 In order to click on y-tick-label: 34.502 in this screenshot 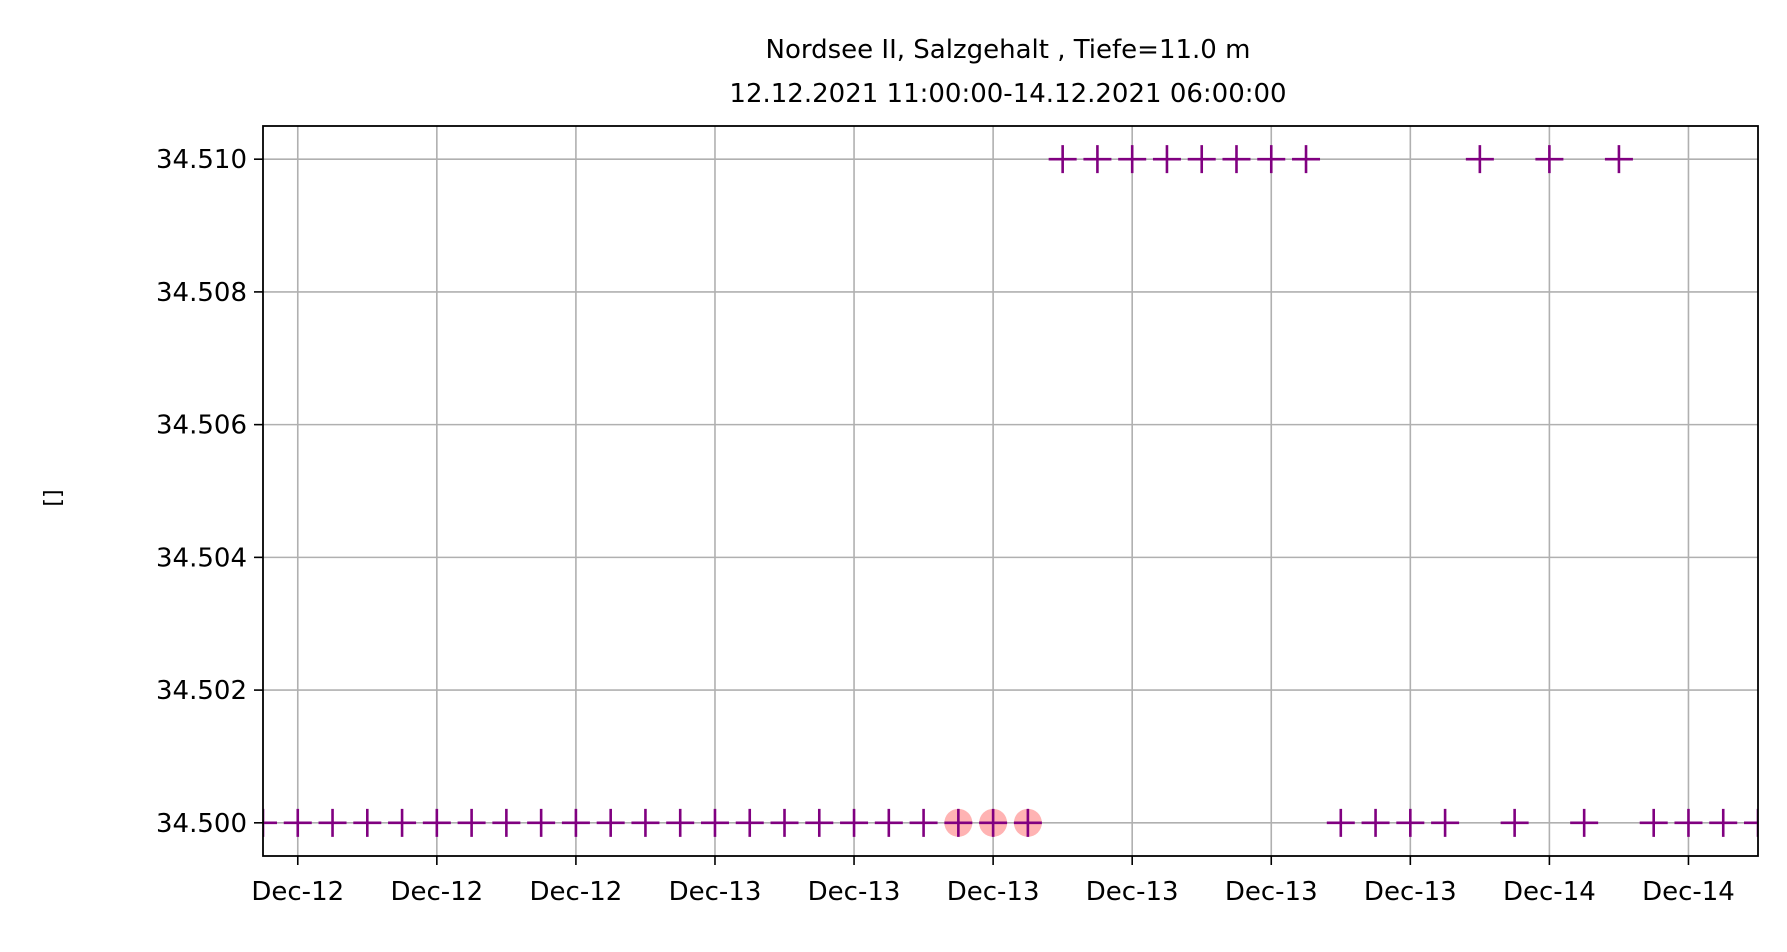, I will do `click(201, 691)`.